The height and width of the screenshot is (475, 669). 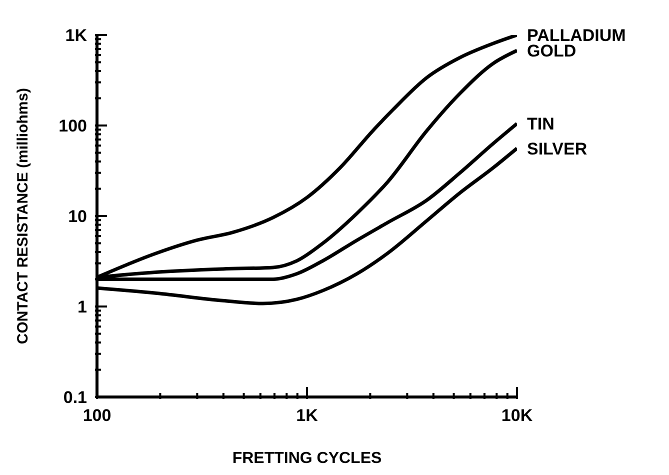 I want to click on y-axis-title: CONTACT RESISTANCE (milliohms), so click(x=23, y=216).